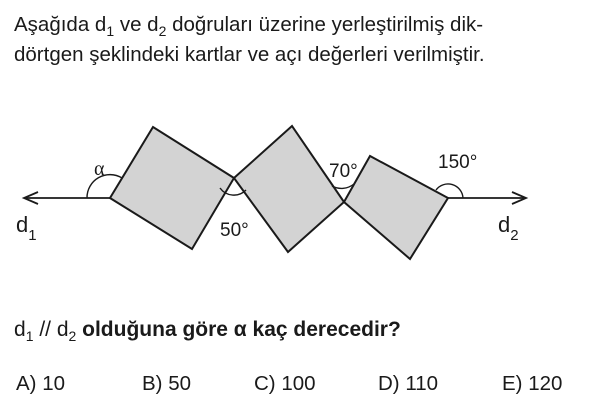 This screenshot has width=600, height=416. Describe the element at coordinates (99, 169) in the screenshot. I see `angle-alpha-label: α` at that location.